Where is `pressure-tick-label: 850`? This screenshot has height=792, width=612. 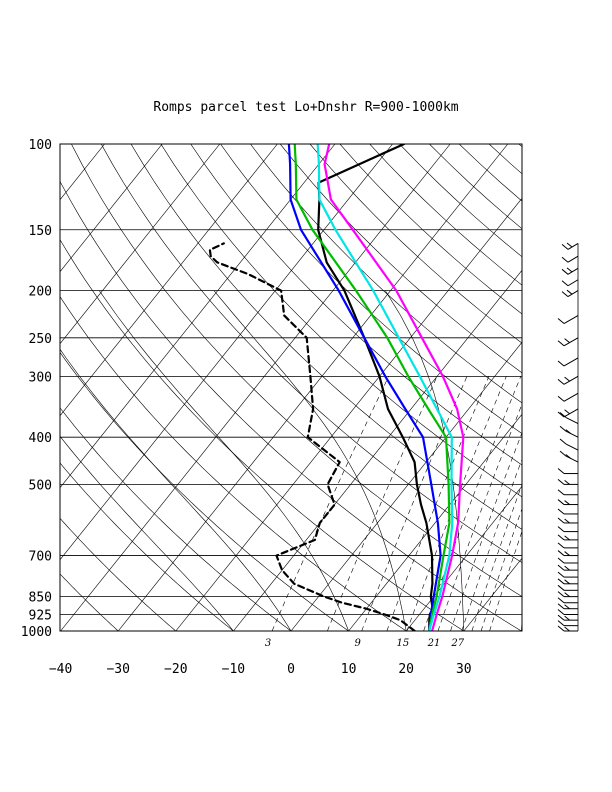 pressure-tick-label: 850 is located at coordinates (40, 598).